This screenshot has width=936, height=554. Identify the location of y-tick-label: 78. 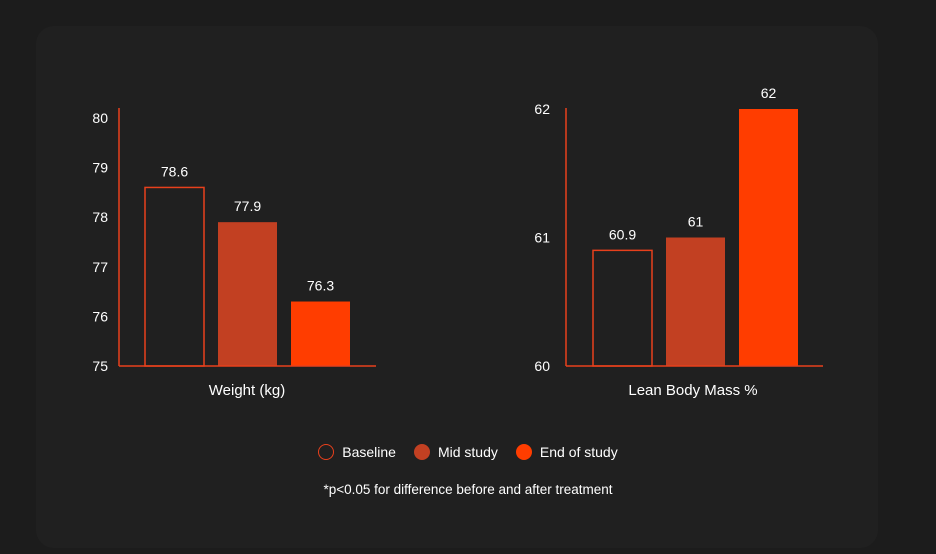
(100, 217).